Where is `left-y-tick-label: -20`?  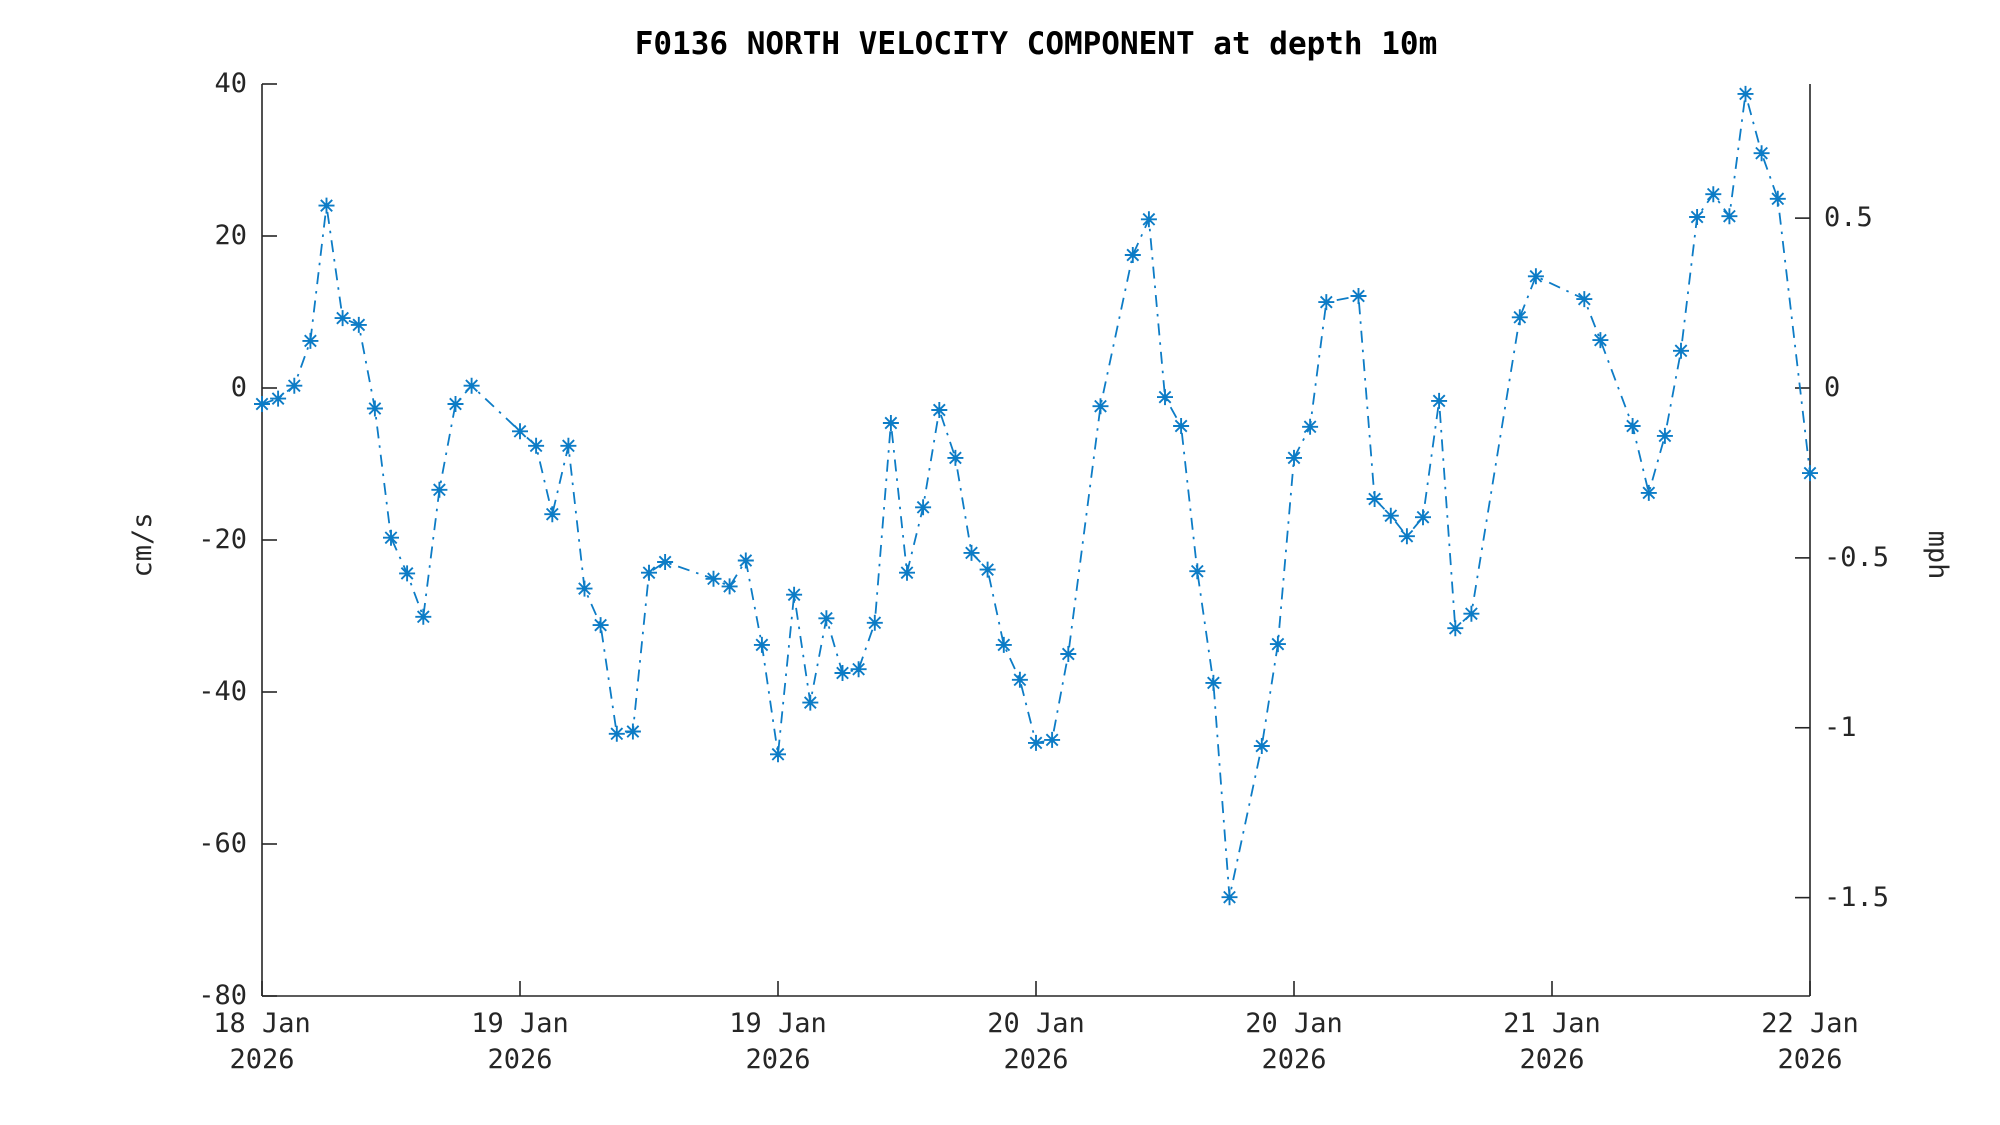
left-y-tick-label: -20 is located at coordinates (222, 539).